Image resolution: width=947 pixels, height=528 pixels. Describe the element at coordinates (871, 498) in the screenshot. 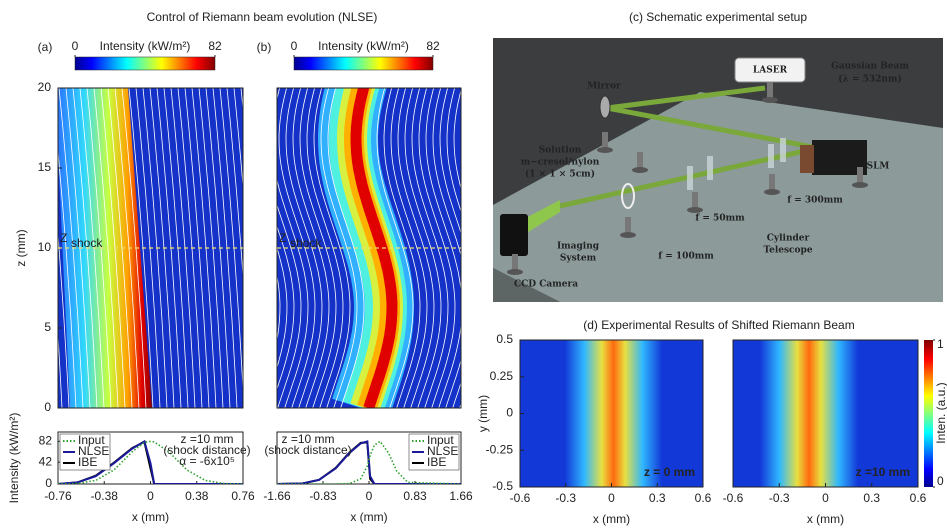

I see `x-tick-label: 0.3` at that location.